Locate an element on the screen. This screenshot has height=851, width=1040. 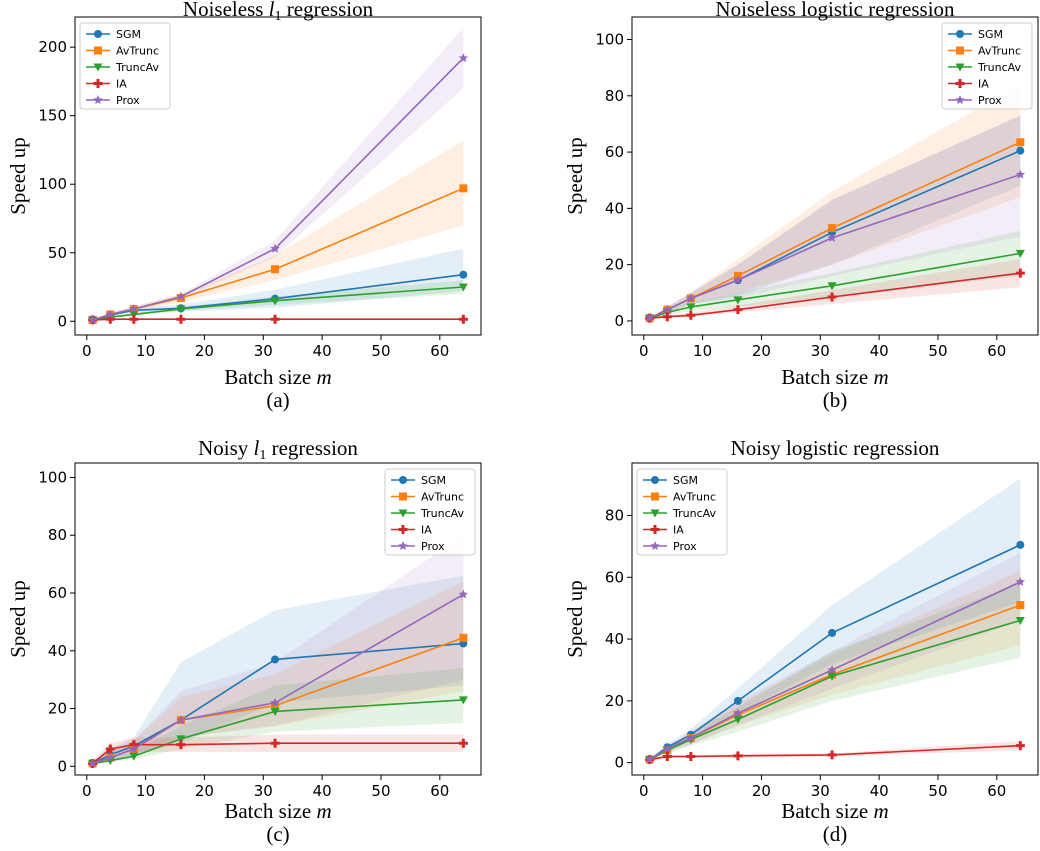
y-tick-label: 200 is located at coordinates (52, 47).